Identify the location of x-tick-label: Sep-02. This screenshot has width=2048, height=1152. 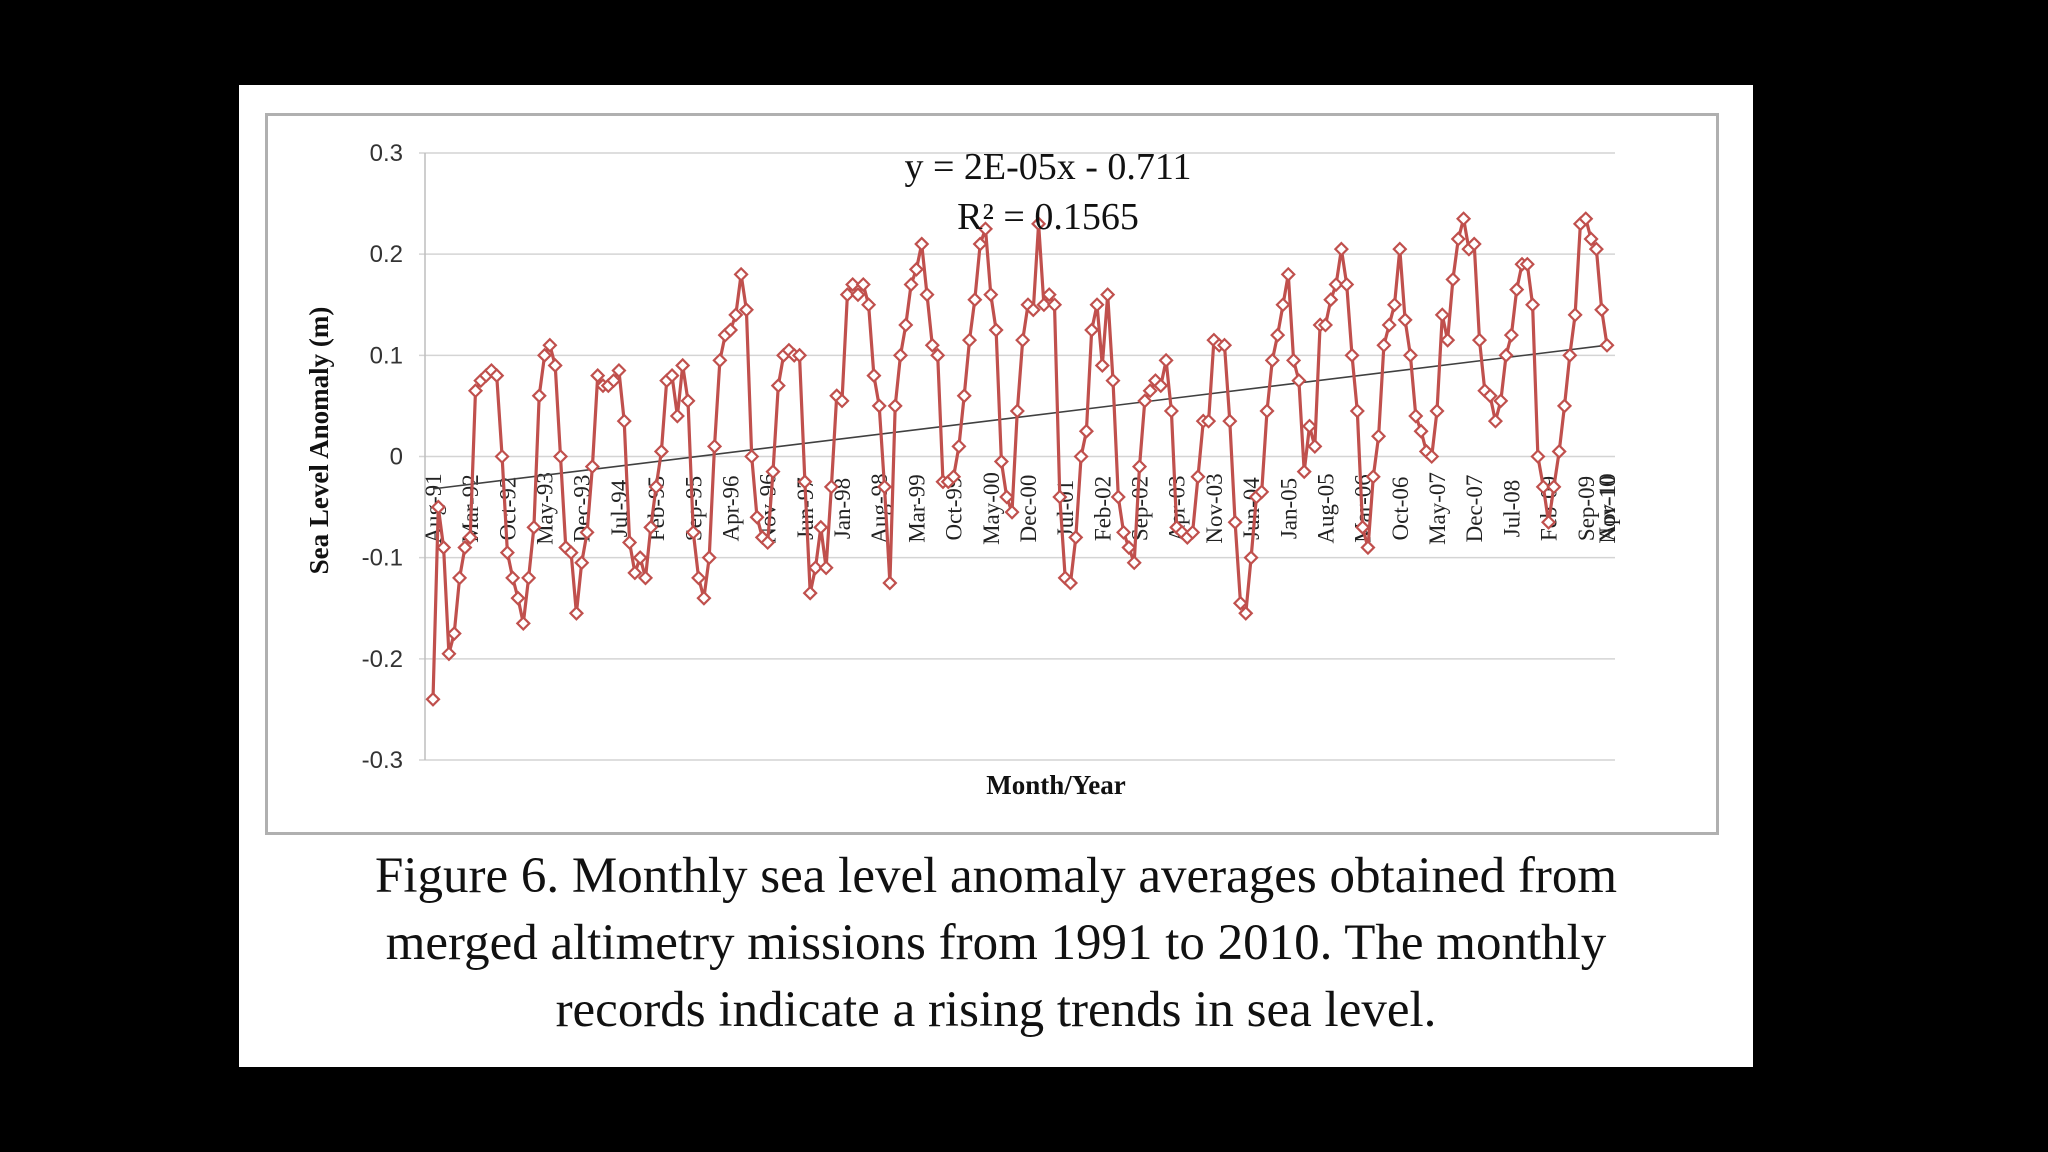
(1140, 508).